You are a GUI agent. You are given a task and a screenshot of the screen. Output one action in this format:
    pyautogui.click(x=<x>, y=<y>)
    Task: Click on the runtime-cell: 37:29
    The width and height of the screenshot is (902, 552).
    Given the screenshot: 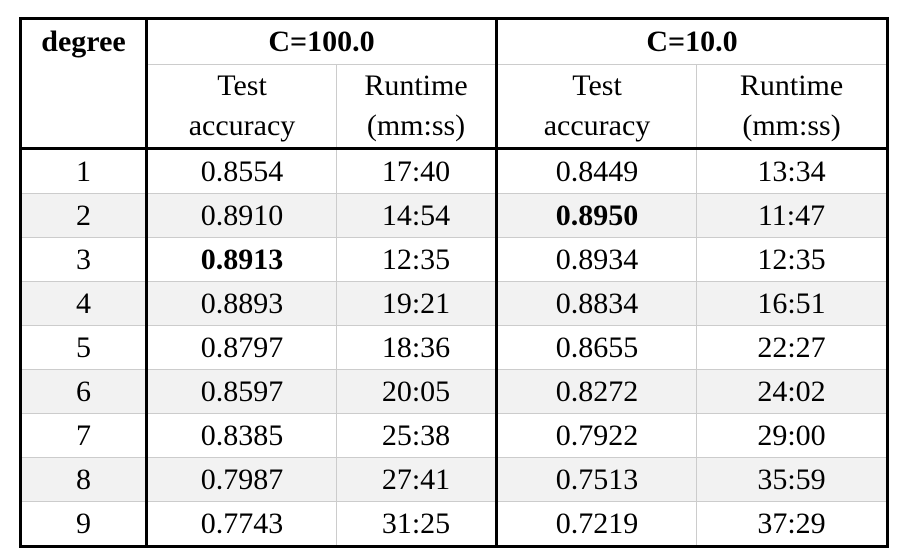 What is the action you would take?
    pyautogui.click(x=792, y=524)
    